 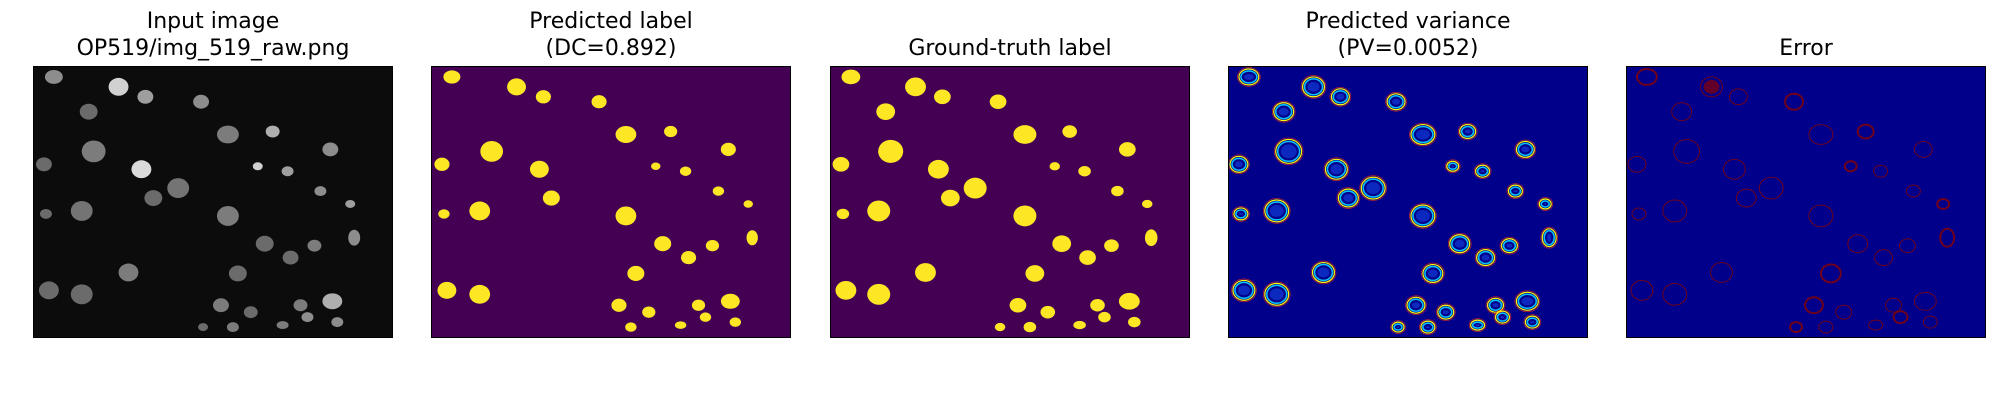 What do you see at coordinates (611, 48) in the screenshot?
I see `title-line-2: (DC=0.892)` at bounding box center [611, 48].